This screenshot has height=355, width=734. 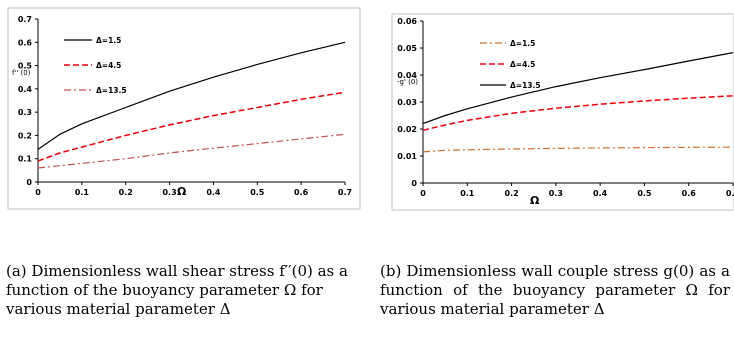 I want to click on y-tick-label: 0.04, so click(x=407, y=75).